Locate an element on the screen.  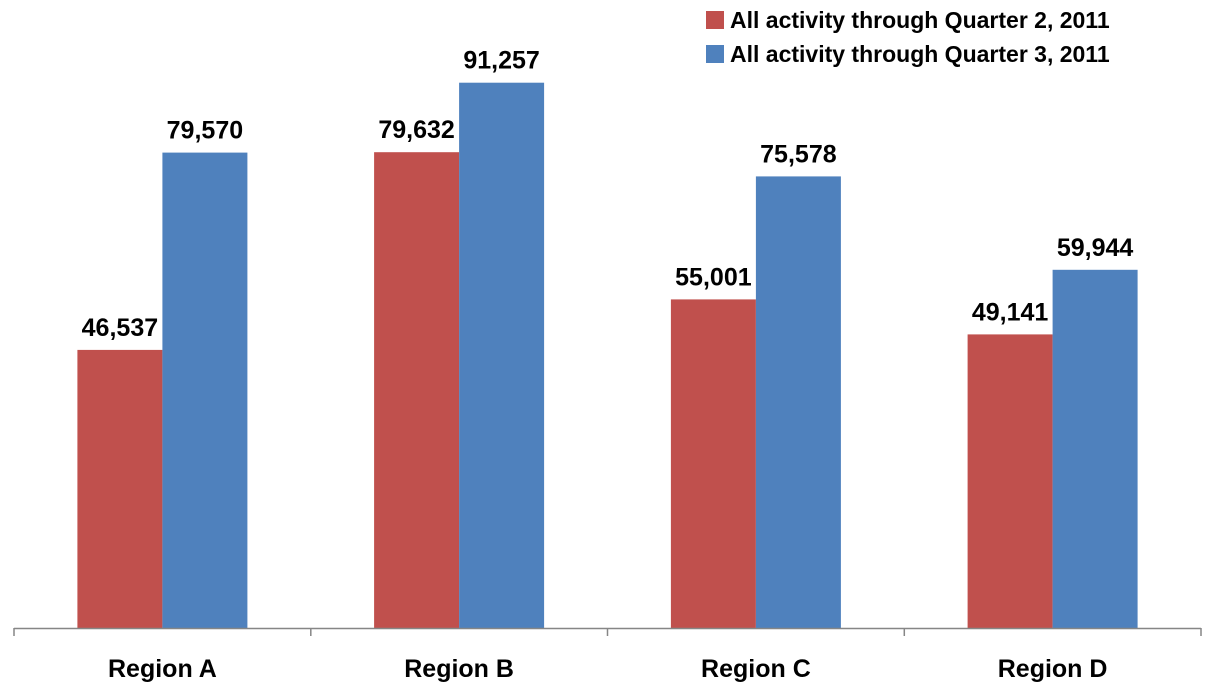
legend-item-q2: All activity through Quarter 2, 2011 is located at coordinates (908, 20).